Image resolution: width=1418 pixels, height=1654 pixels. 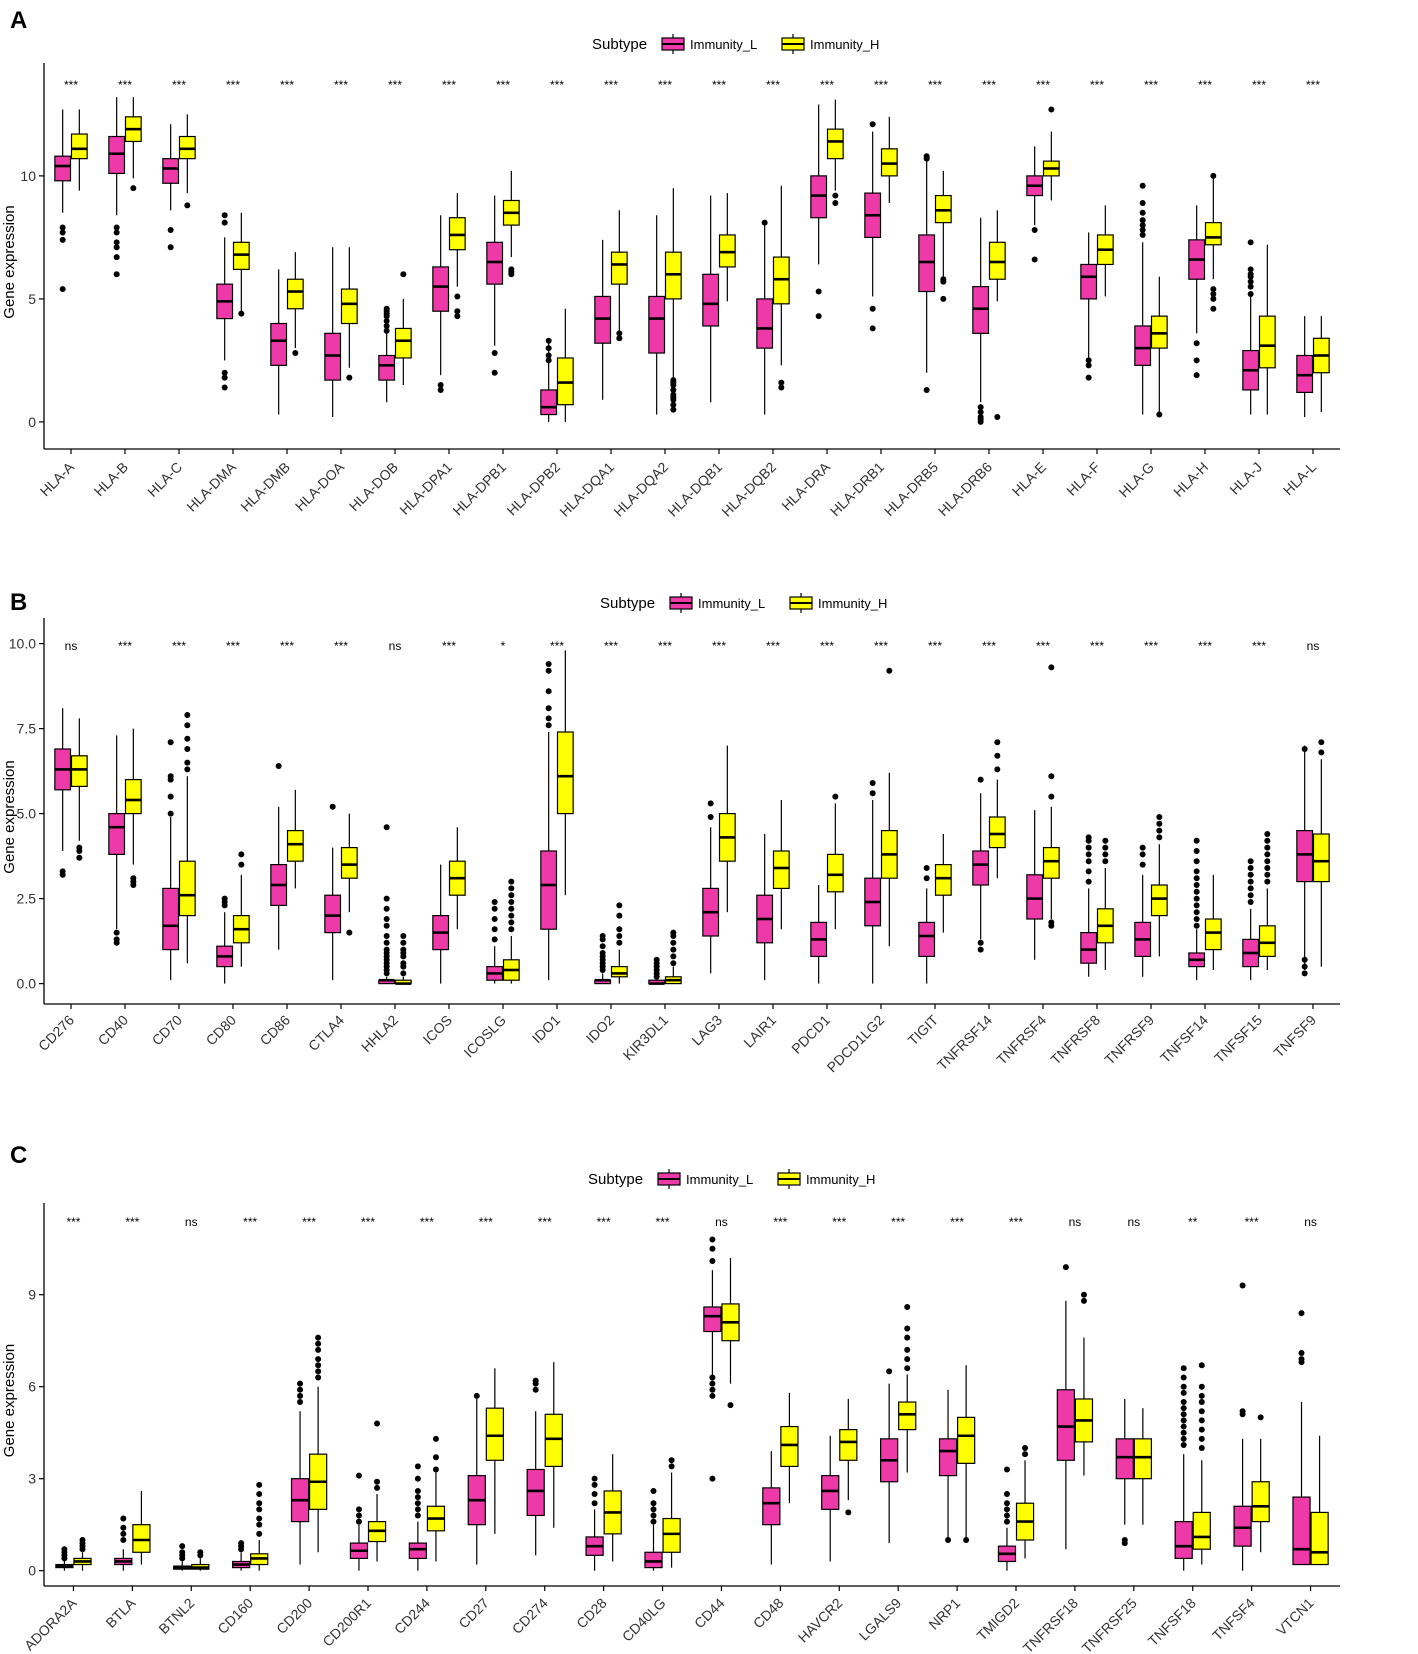 I want to click on x-tick-label: HLA-DRA, so click(x=805, y=485).